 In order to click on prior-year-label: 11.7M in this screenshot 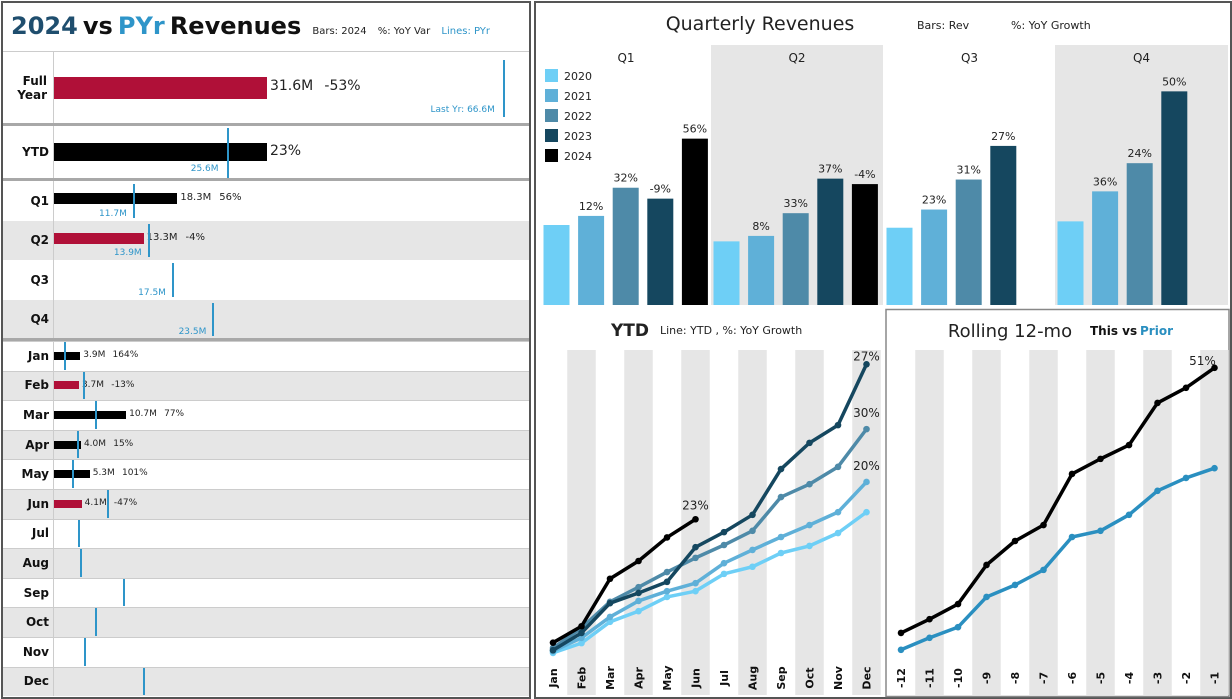, I will do `click(113, 213)`.